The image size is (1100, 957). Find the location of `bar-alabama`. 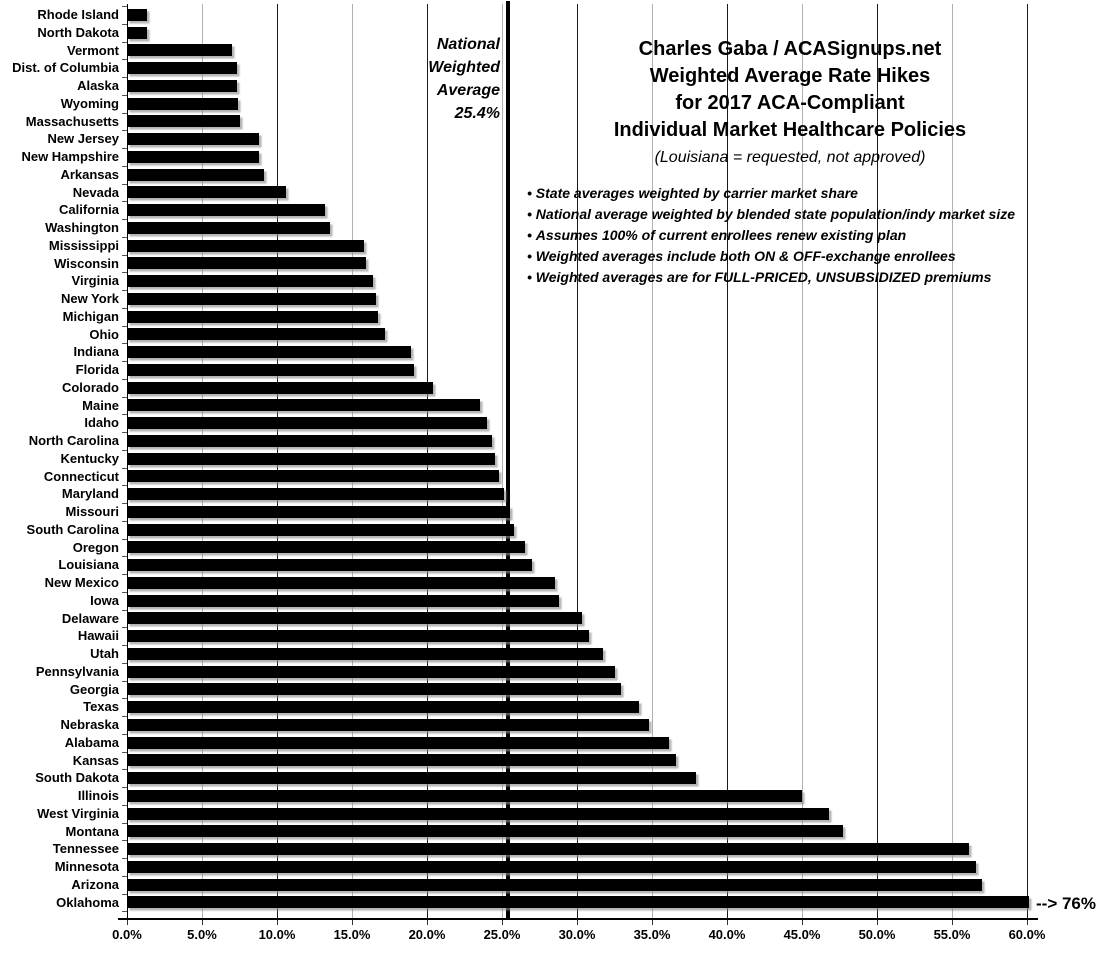

bar-alabama is located at coordinates (398, 742).